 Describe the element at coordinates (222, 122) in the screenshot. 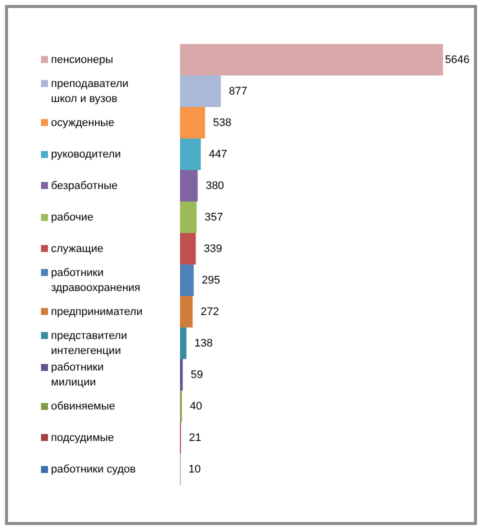

I see `data-label: 538` at that location.